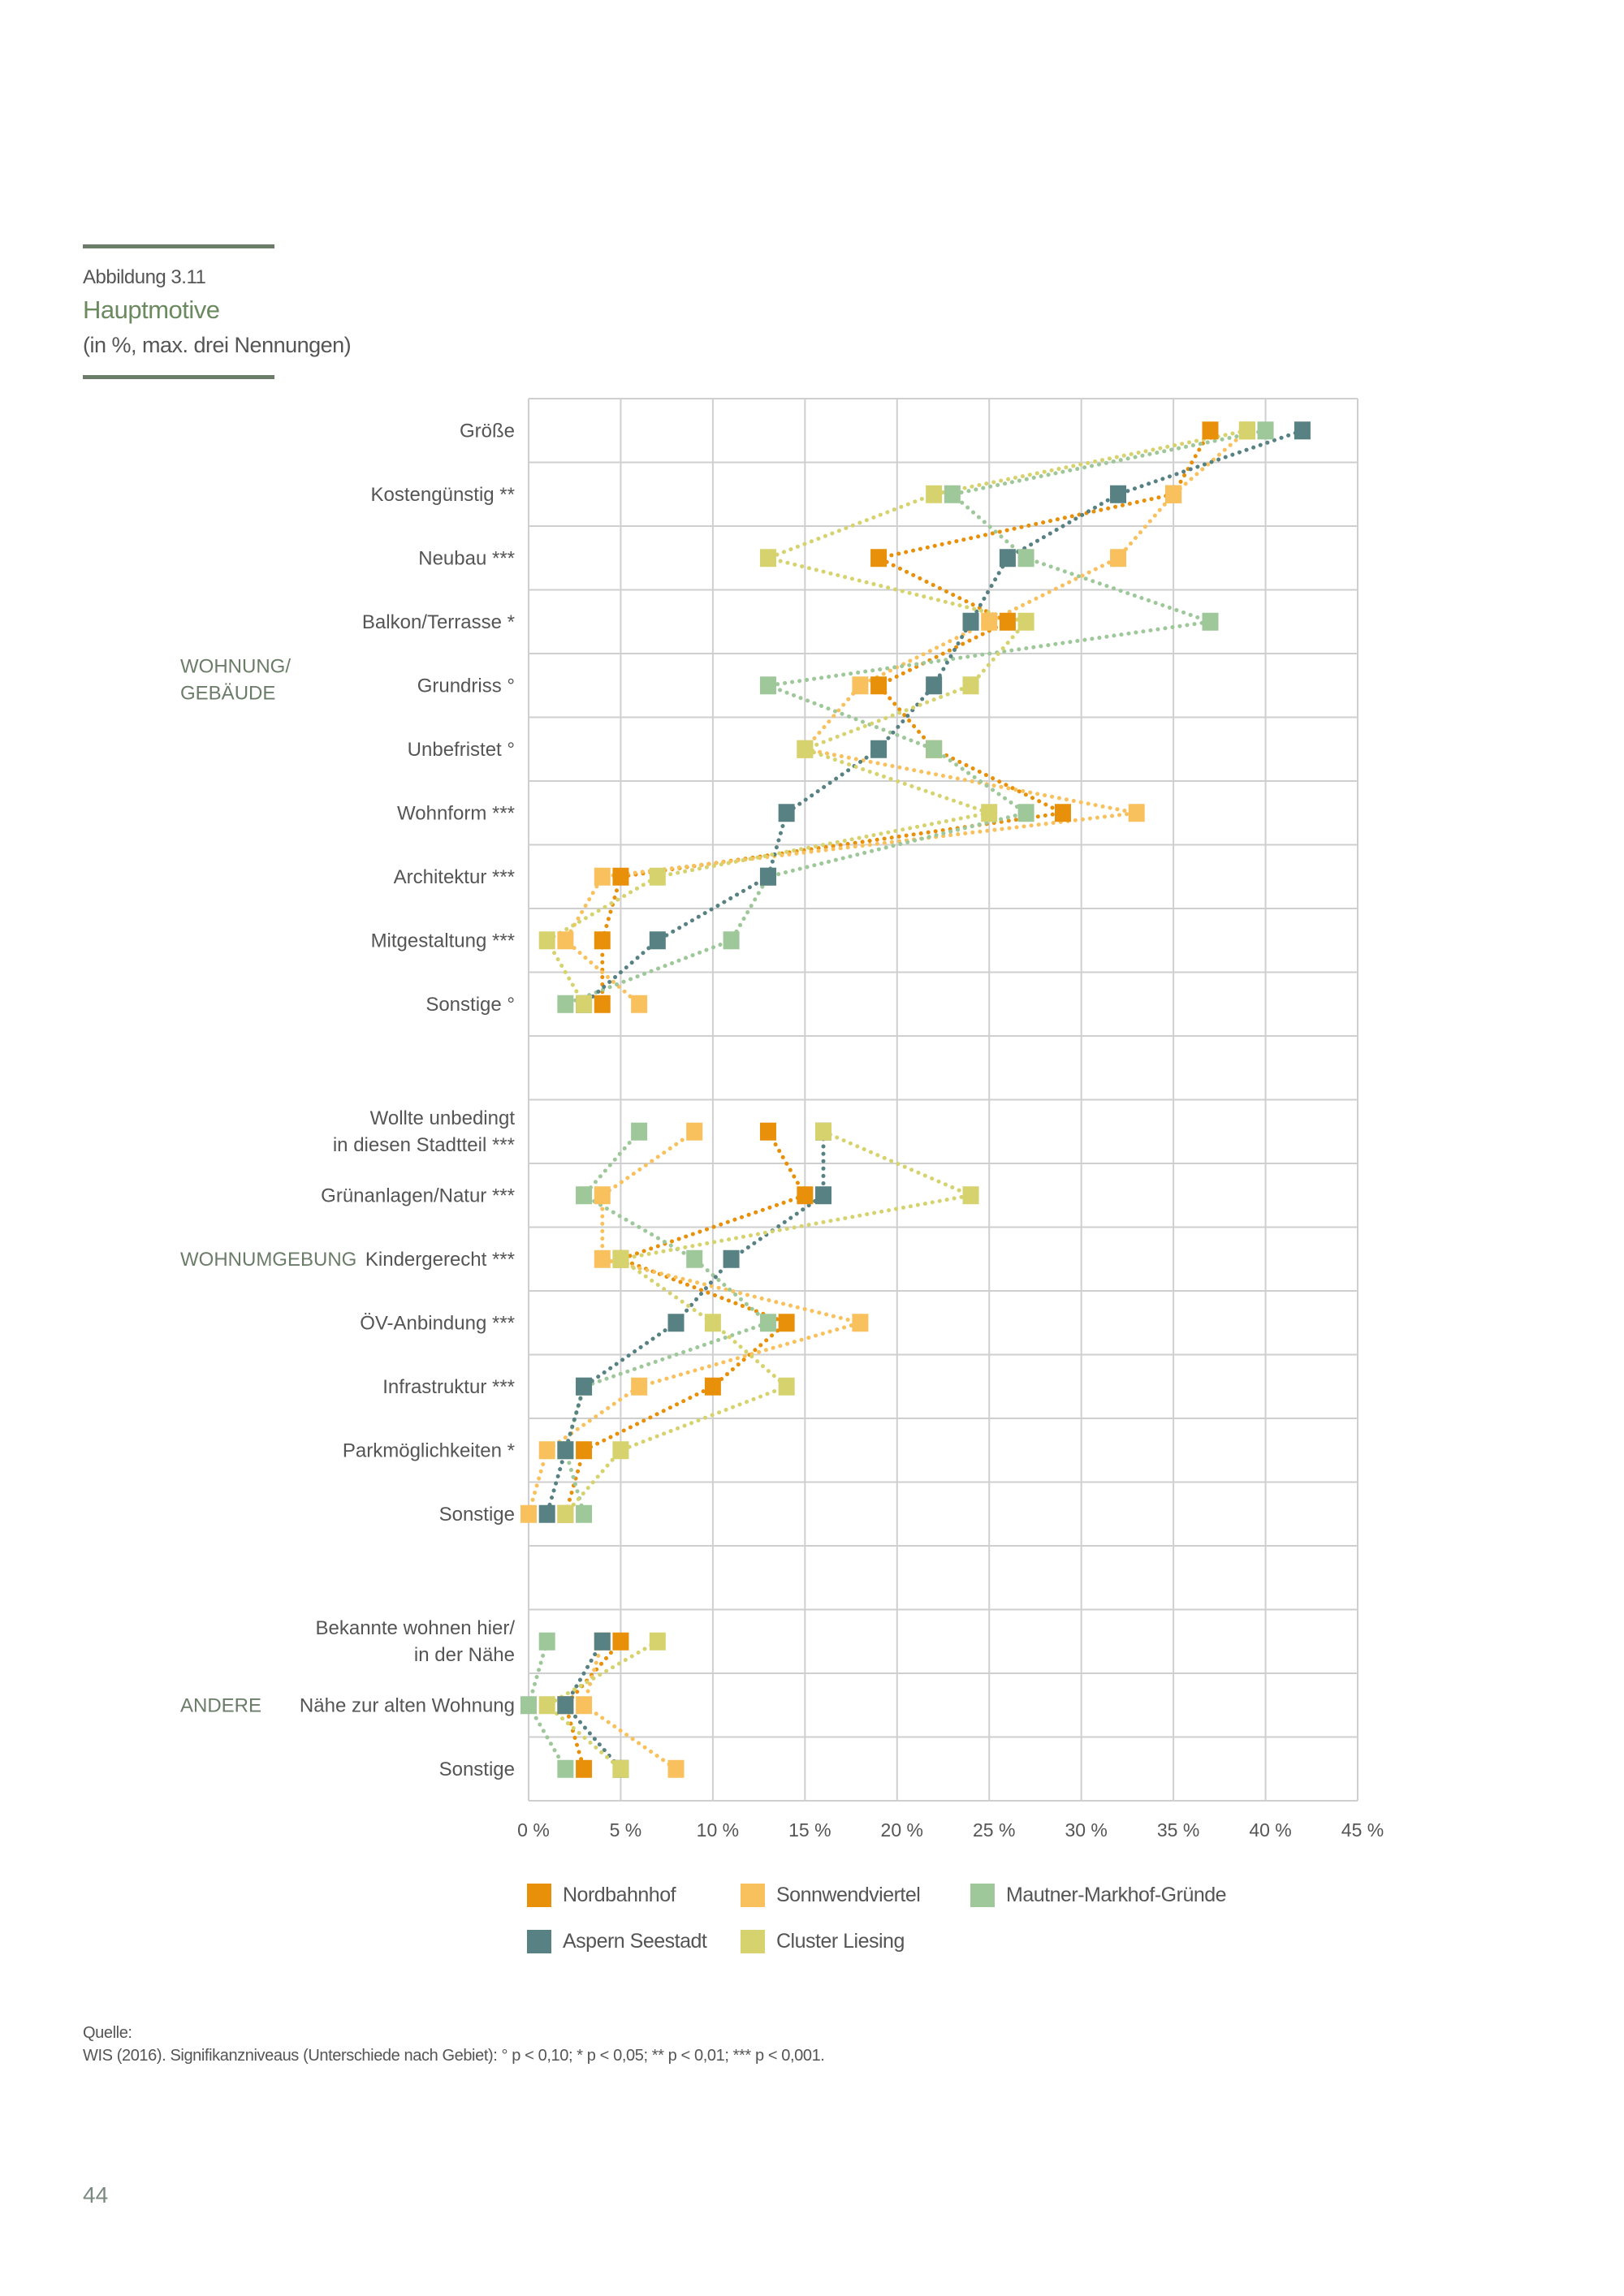  What do you see at coordinates (635, 1941) in the screenshot?
I see `legend-label: Aspern Seestadt` at bounding box center [635, 1941].